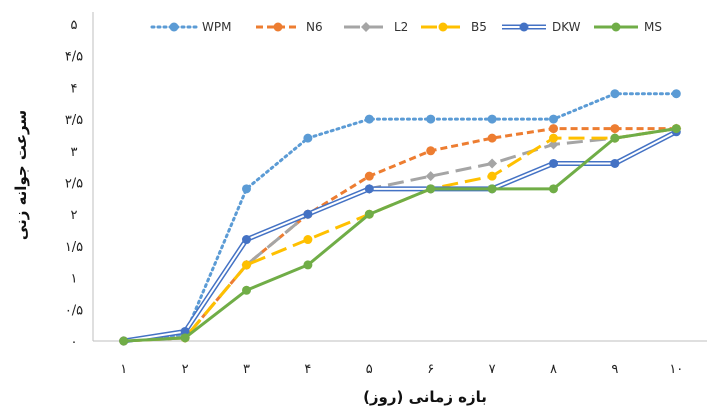 This screenshot has height=418, width=709. What do you see at coordinates (566, 27) in the screenshot?
I see `legend-item-dkw-label: DKW` at bounding box center [566, 27].